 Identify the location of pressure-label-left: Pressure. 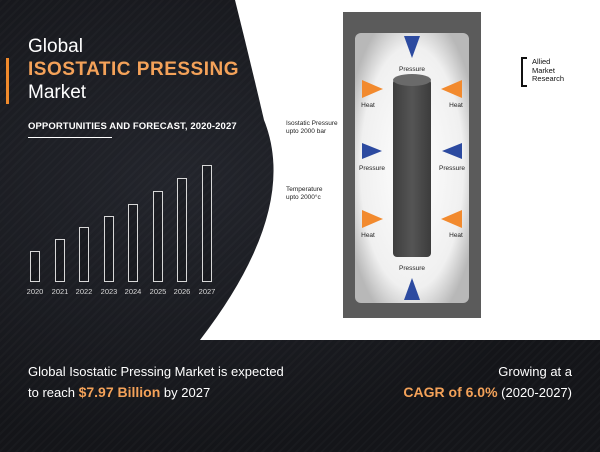
(371, 168).